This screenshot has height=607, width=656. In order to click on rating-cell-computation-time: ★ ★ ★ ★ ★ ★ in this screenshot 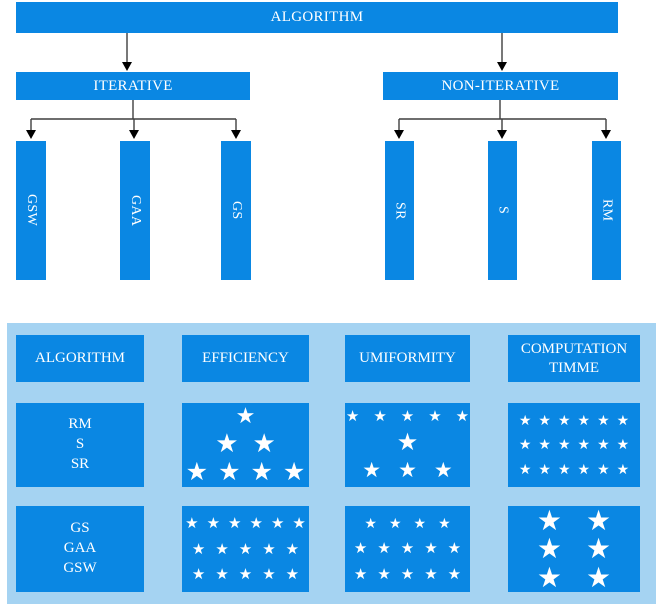, I will do `click(574, 549)`.